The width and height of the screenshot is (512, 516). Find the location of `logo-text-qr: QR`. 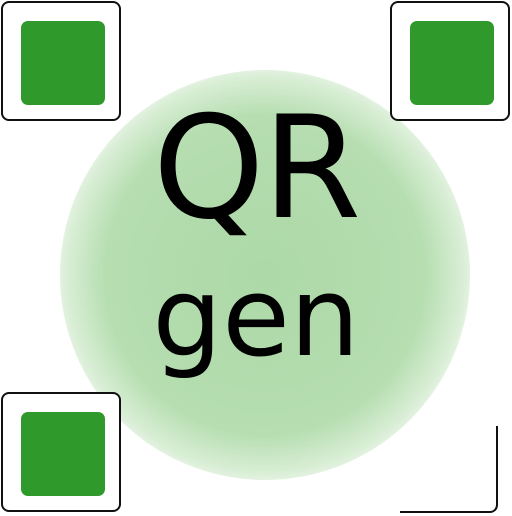

logo-text-qr: QR is located at coordinates (256, 168).